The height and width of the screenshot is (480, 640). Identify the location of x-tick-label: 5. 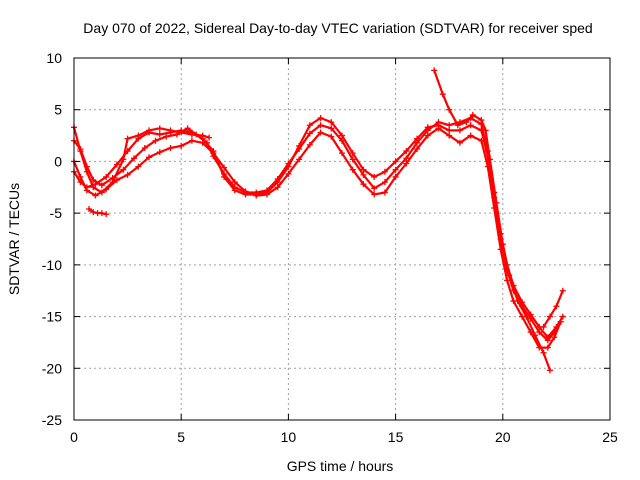
(181, 437).